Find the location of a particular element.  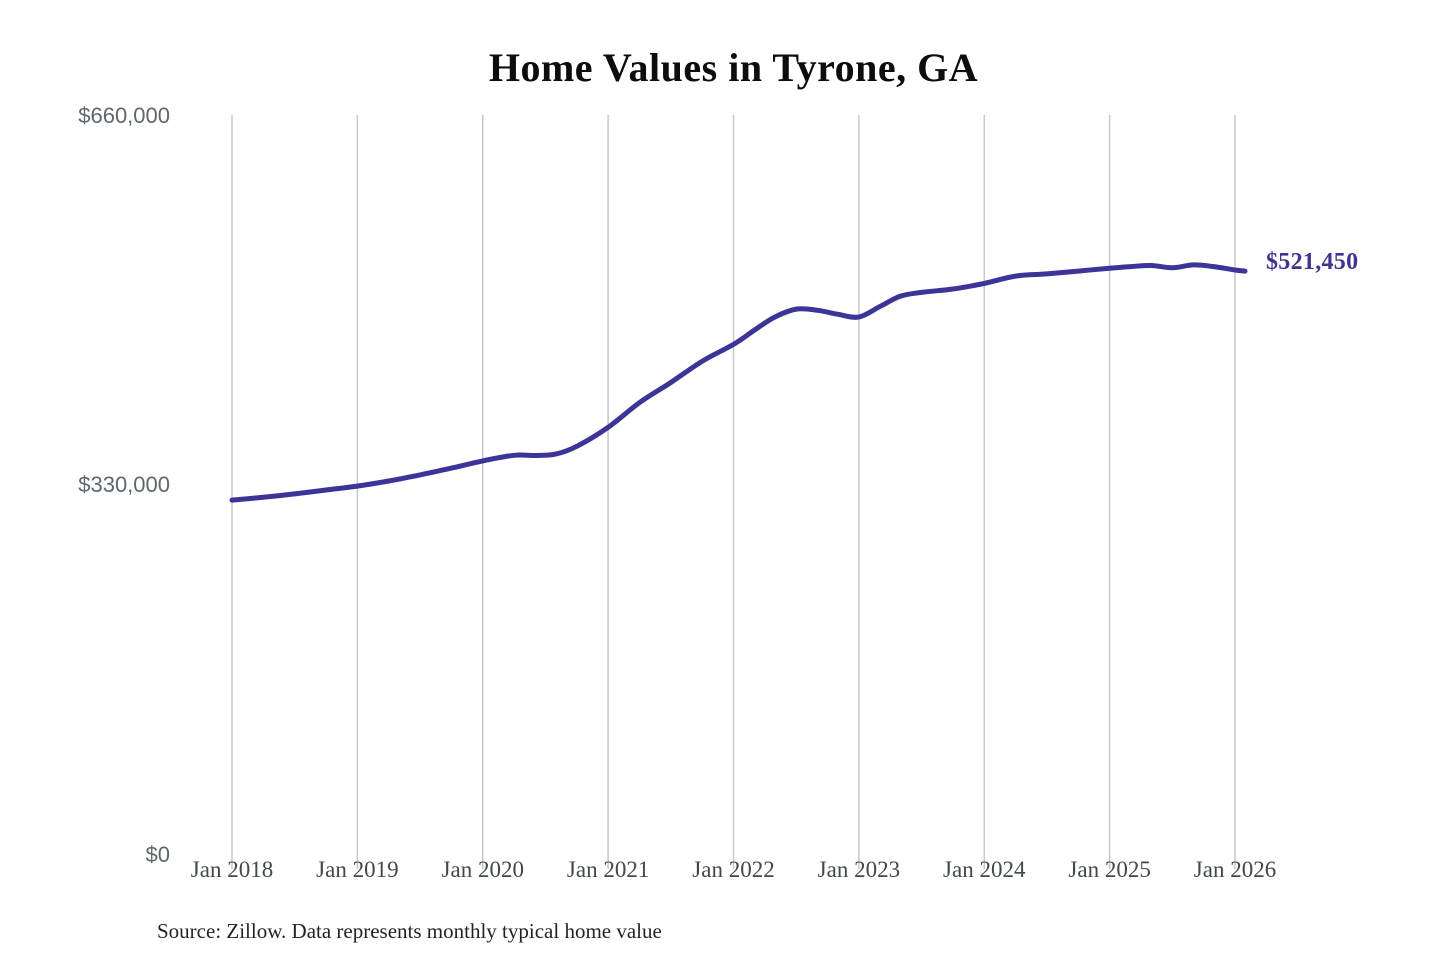

y-axis-tick-660000: $660,000 is located at coordinates (124, 115).